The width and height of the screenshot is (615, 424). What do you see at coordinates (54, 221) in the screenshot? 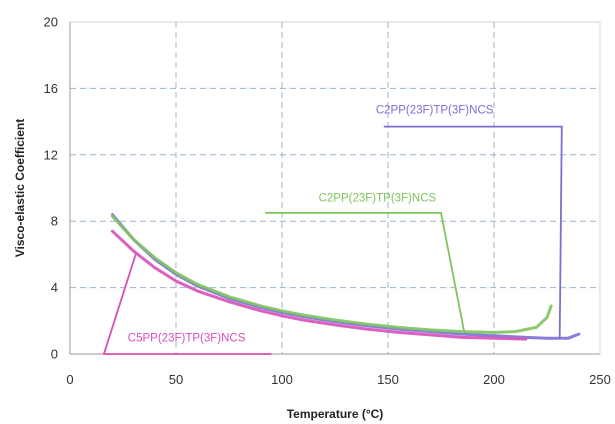
I see `y-tick-label: 8` at bounding box center [54, 221].